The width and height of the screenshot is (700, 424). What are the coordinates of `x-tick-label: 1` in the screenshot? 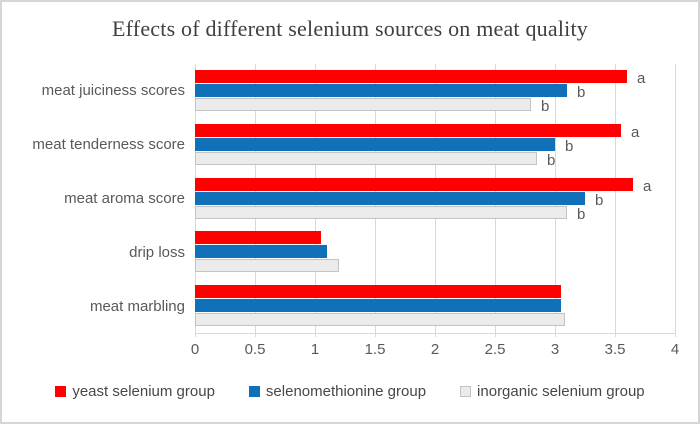 It's located at (315, 349).